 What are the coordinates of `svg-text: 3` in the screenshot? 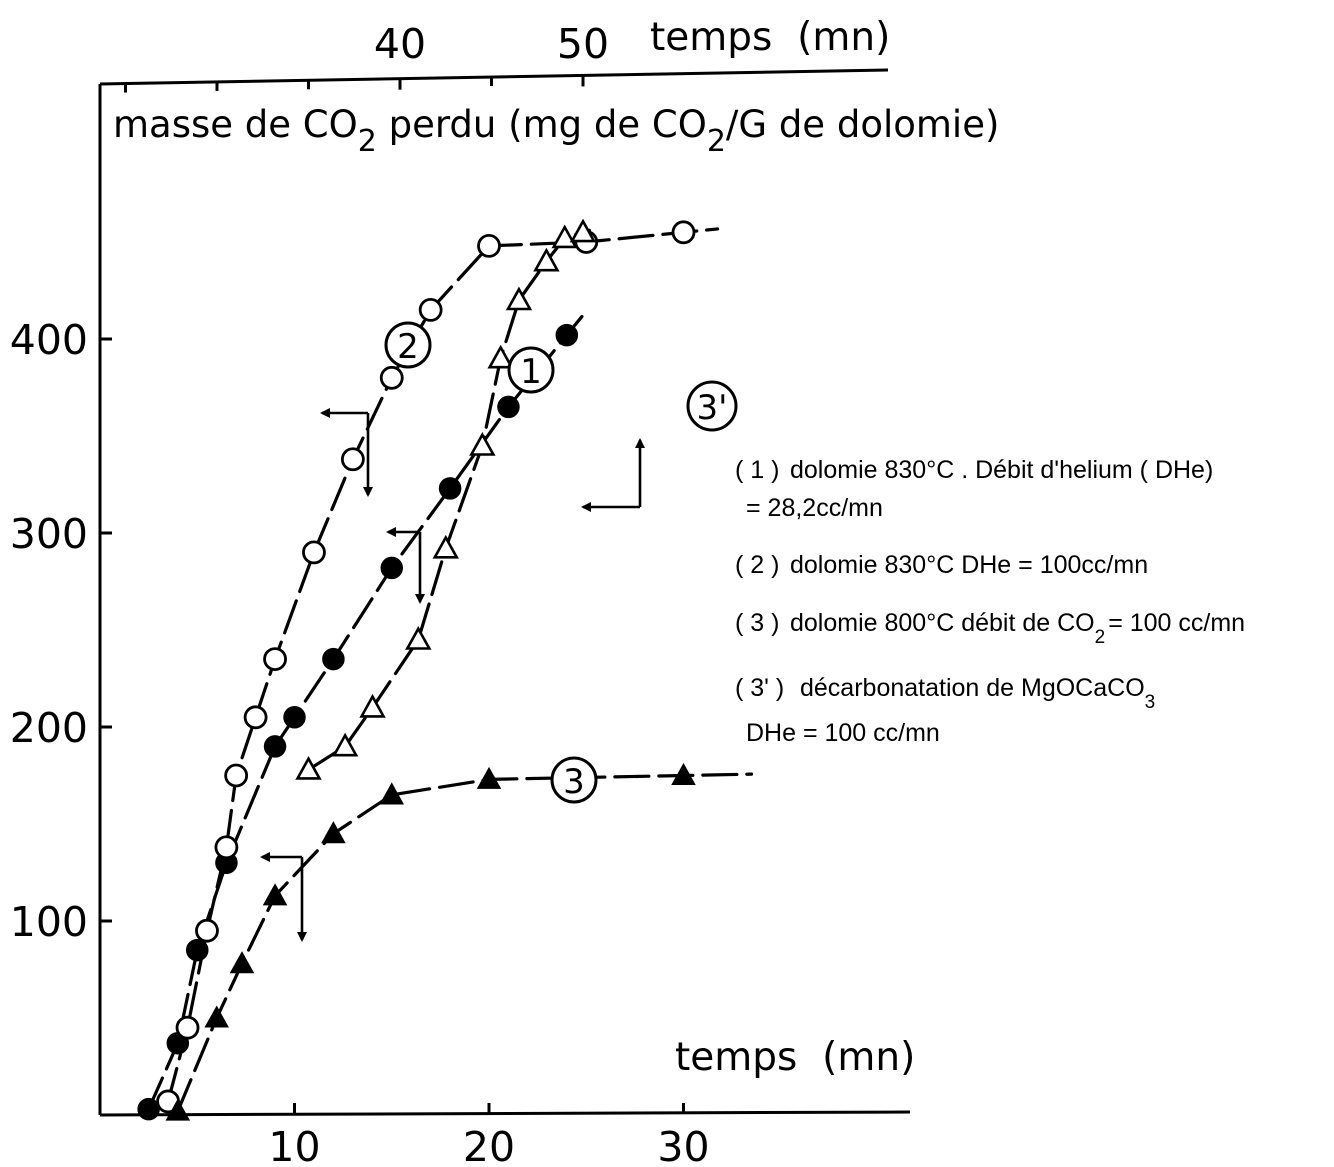 It's located at (574, 782).